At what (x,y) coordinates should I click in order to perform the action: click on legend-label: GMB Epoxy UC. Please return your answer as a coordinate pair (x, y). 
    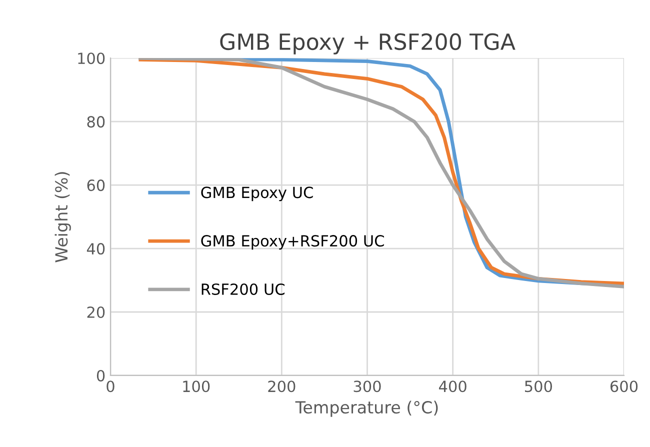
    Looking at the image, I should click on (257, 194).